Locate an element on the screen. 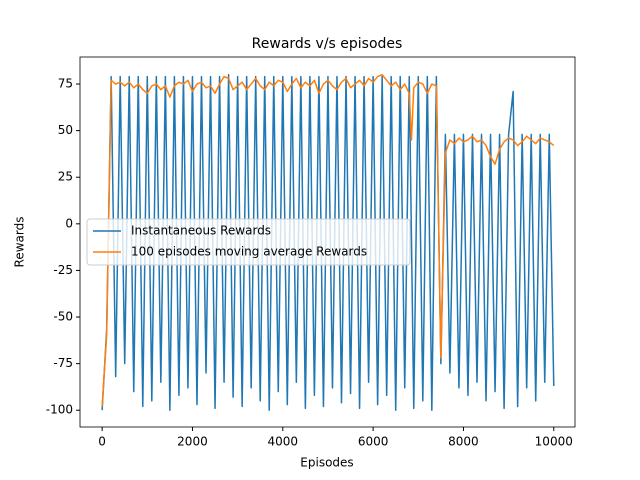 The image size is (640, 480). x-tick-label: 8000 is located at coordinates (463, 442).